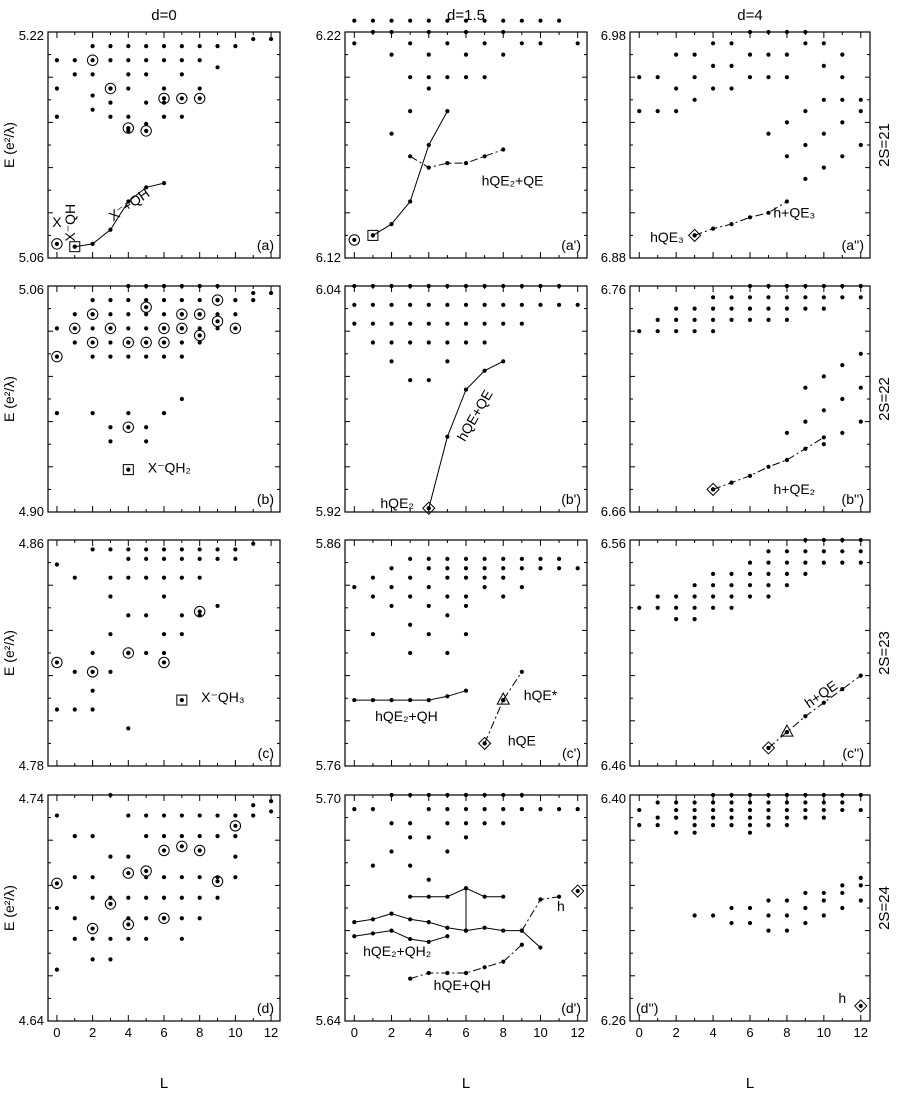 This screenshot has height=1096, width=900. Describe the element at coordinates (736, 654) in the screenshot. I see `panel-c'': 6.46 6.56 h+QE (c'')` at that location.